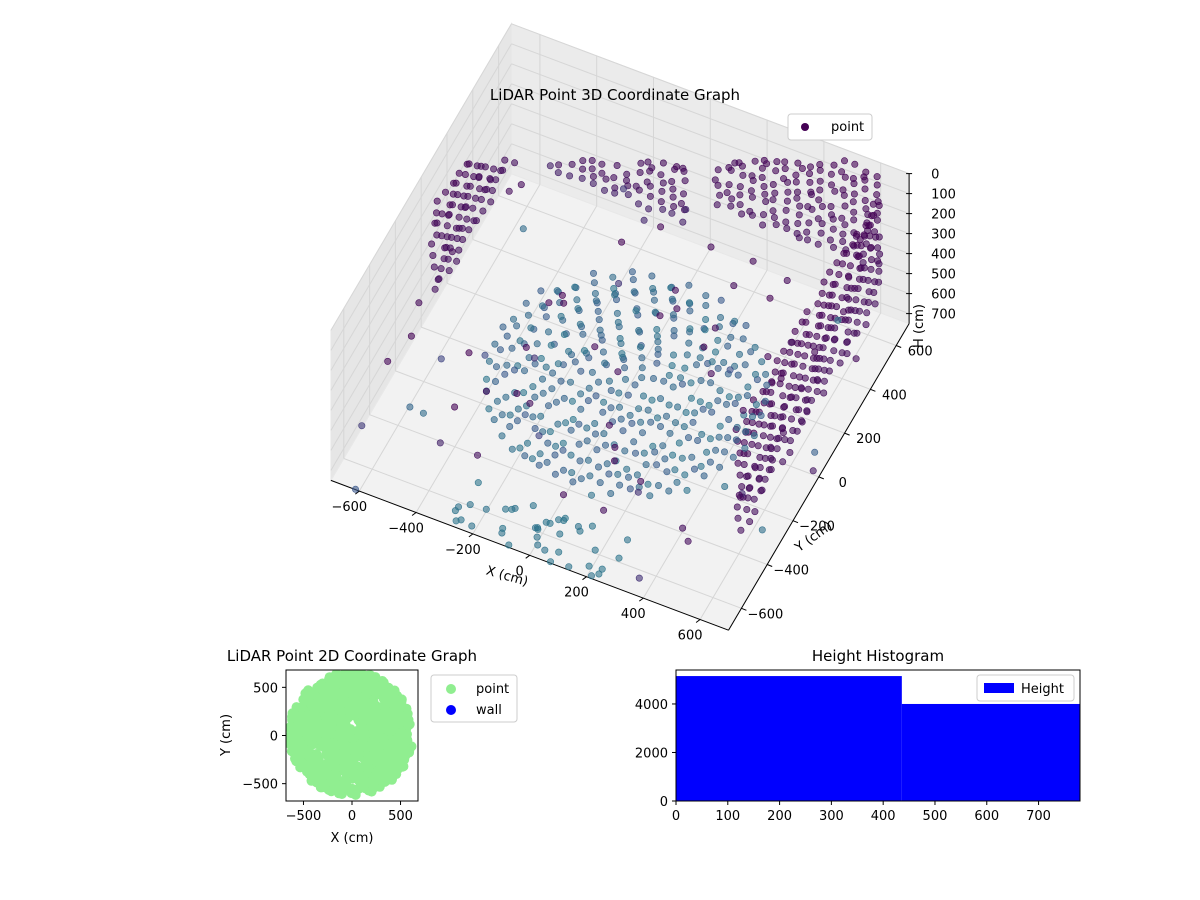 This screenshot has width=1200, height=900. What do you see at coordinates (868, 439) in the screenshot?
I see `y-tick-label-3d: 200` at bounding box center [868, 439].